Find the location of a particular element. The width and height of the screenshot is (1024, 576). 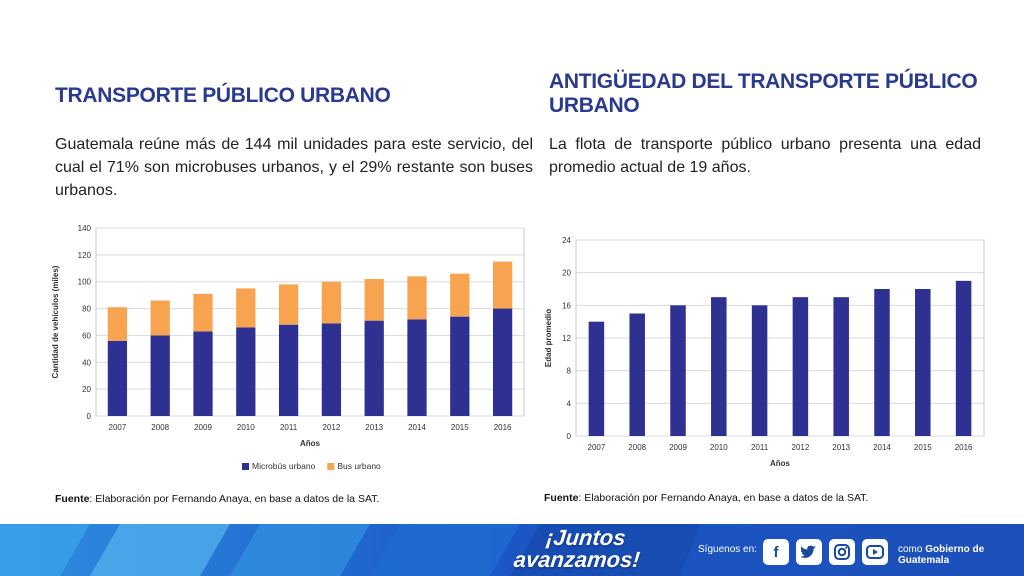

y-tick-label: 24 is located at coordinates (566, 240).